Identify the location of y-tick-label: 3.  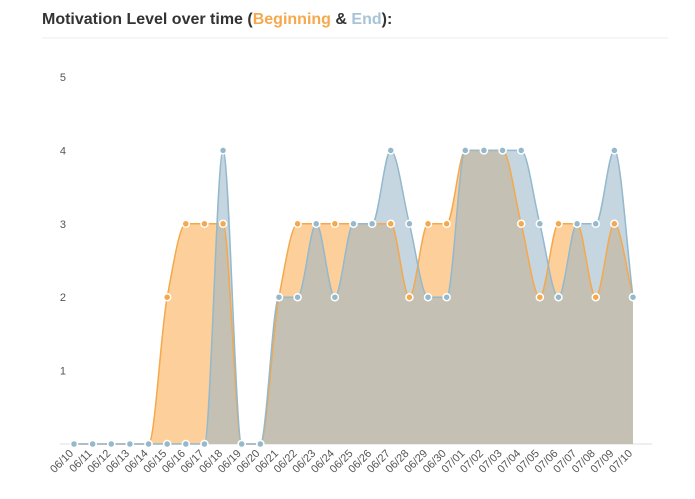
(63, 225).